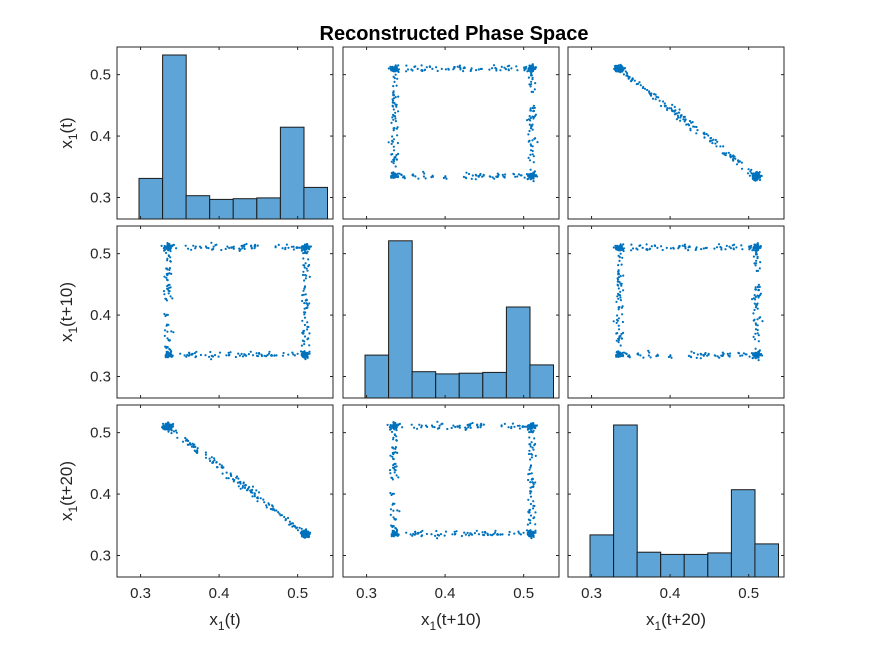 The image size is (875, 656). Describe the element at coordinates (676, 621) in the screenshot. I see `x-axis-label: x1(t+20)` at that location.